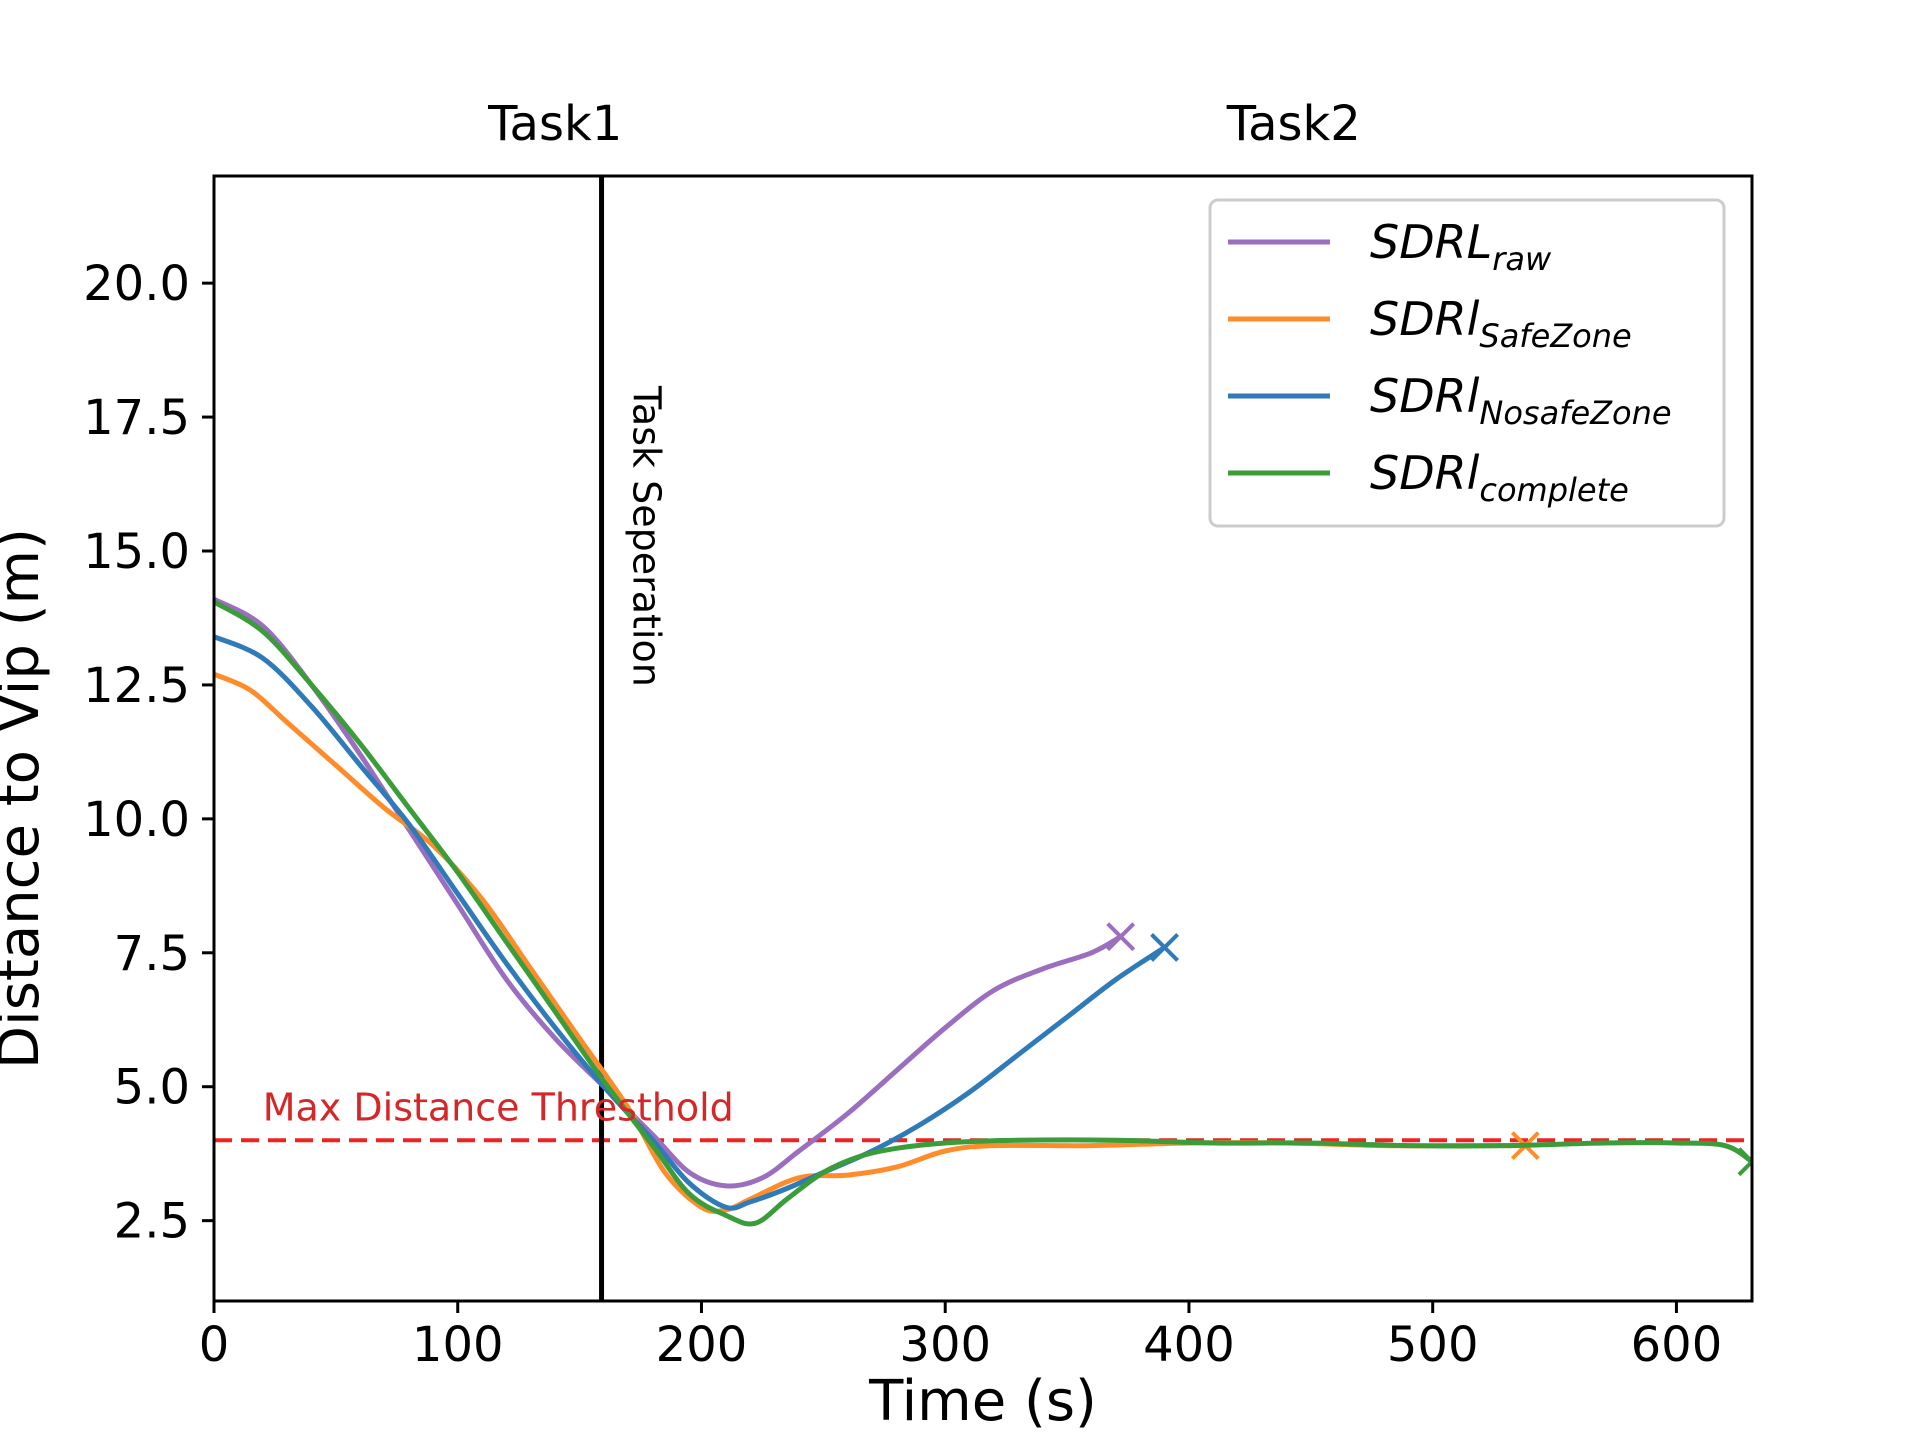 The height and width of the screenshot is (1440, 1920). I want to click on task2-label: Task2, so click(1293, 124).